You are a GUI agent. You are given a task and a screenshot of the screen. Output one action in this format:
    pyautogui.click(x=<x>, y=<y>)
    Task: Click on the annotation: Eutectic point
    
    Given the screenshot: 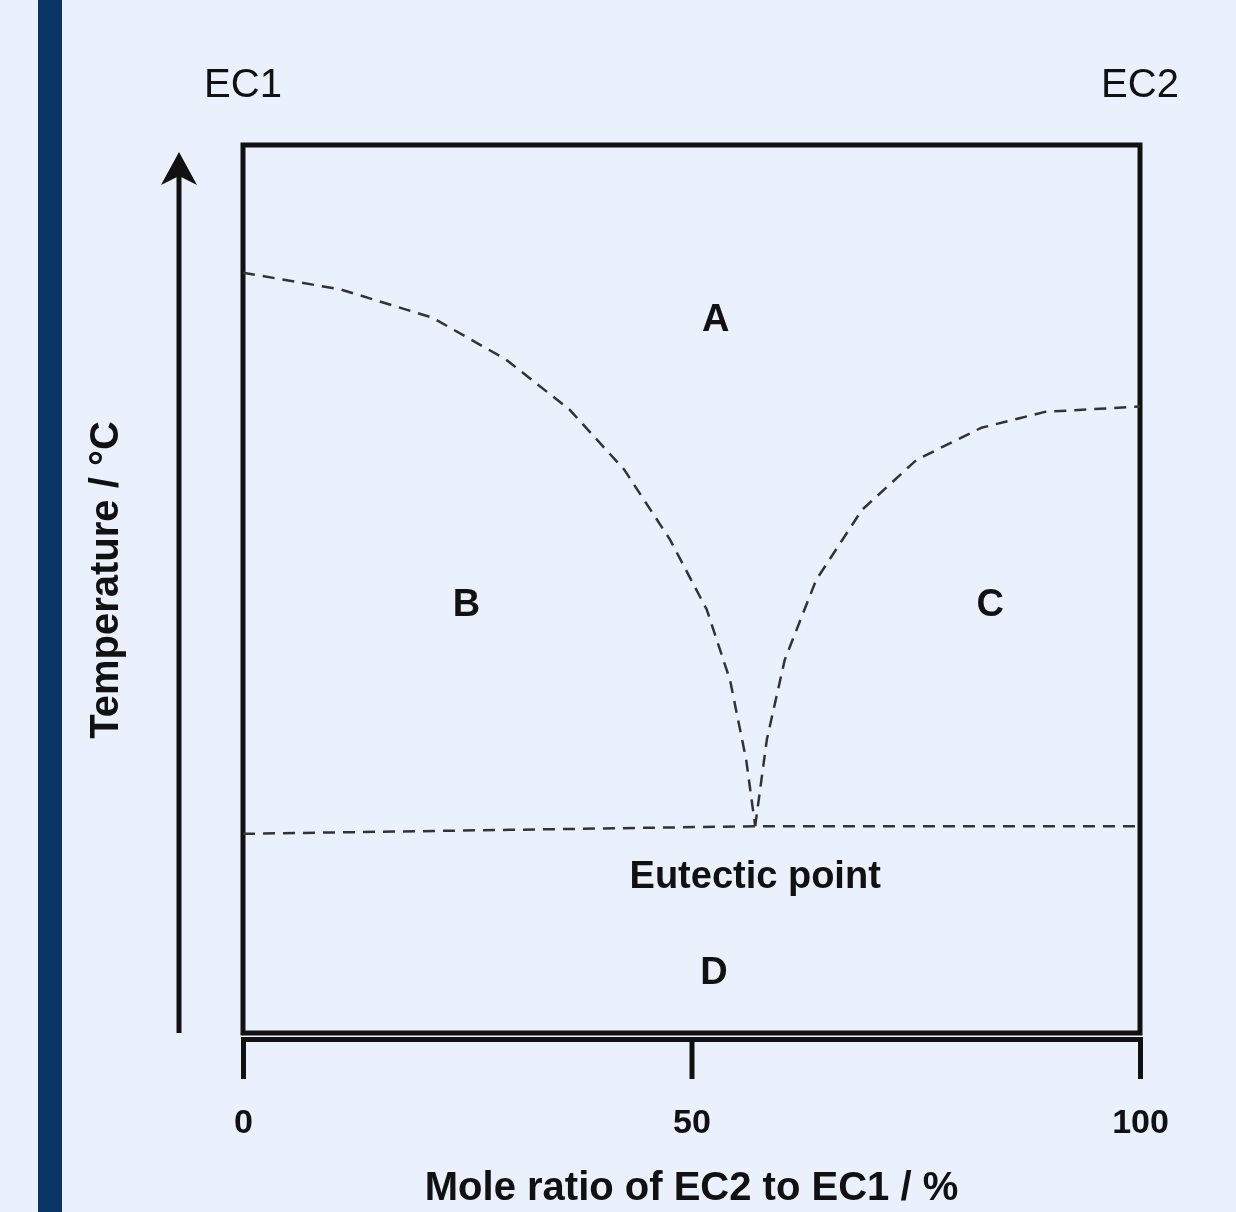 What is the action you would take?
    pyautogui.click(x=755, y=874)
    